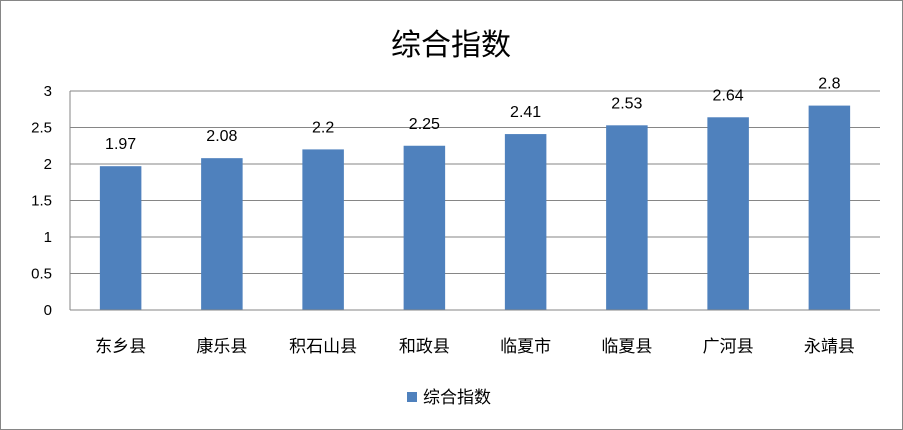 The height and width of the screenshot is (430, 903). What do you see at coordinates (424, 124) in the screenshot?
I see `data-label: 2.25` at bounding box center [424, 124].